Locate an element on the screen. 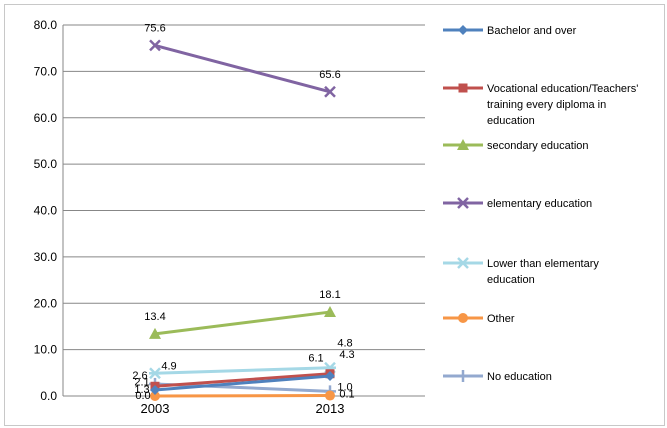  legend-entry: Other is located at coordinates (479, 319).